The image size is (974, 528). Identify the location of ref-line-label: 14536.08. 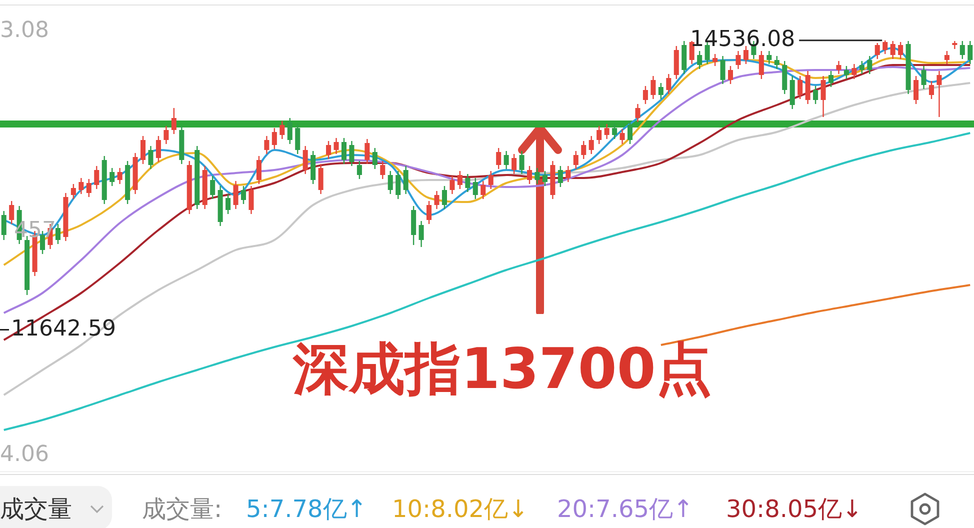
(743, 39).